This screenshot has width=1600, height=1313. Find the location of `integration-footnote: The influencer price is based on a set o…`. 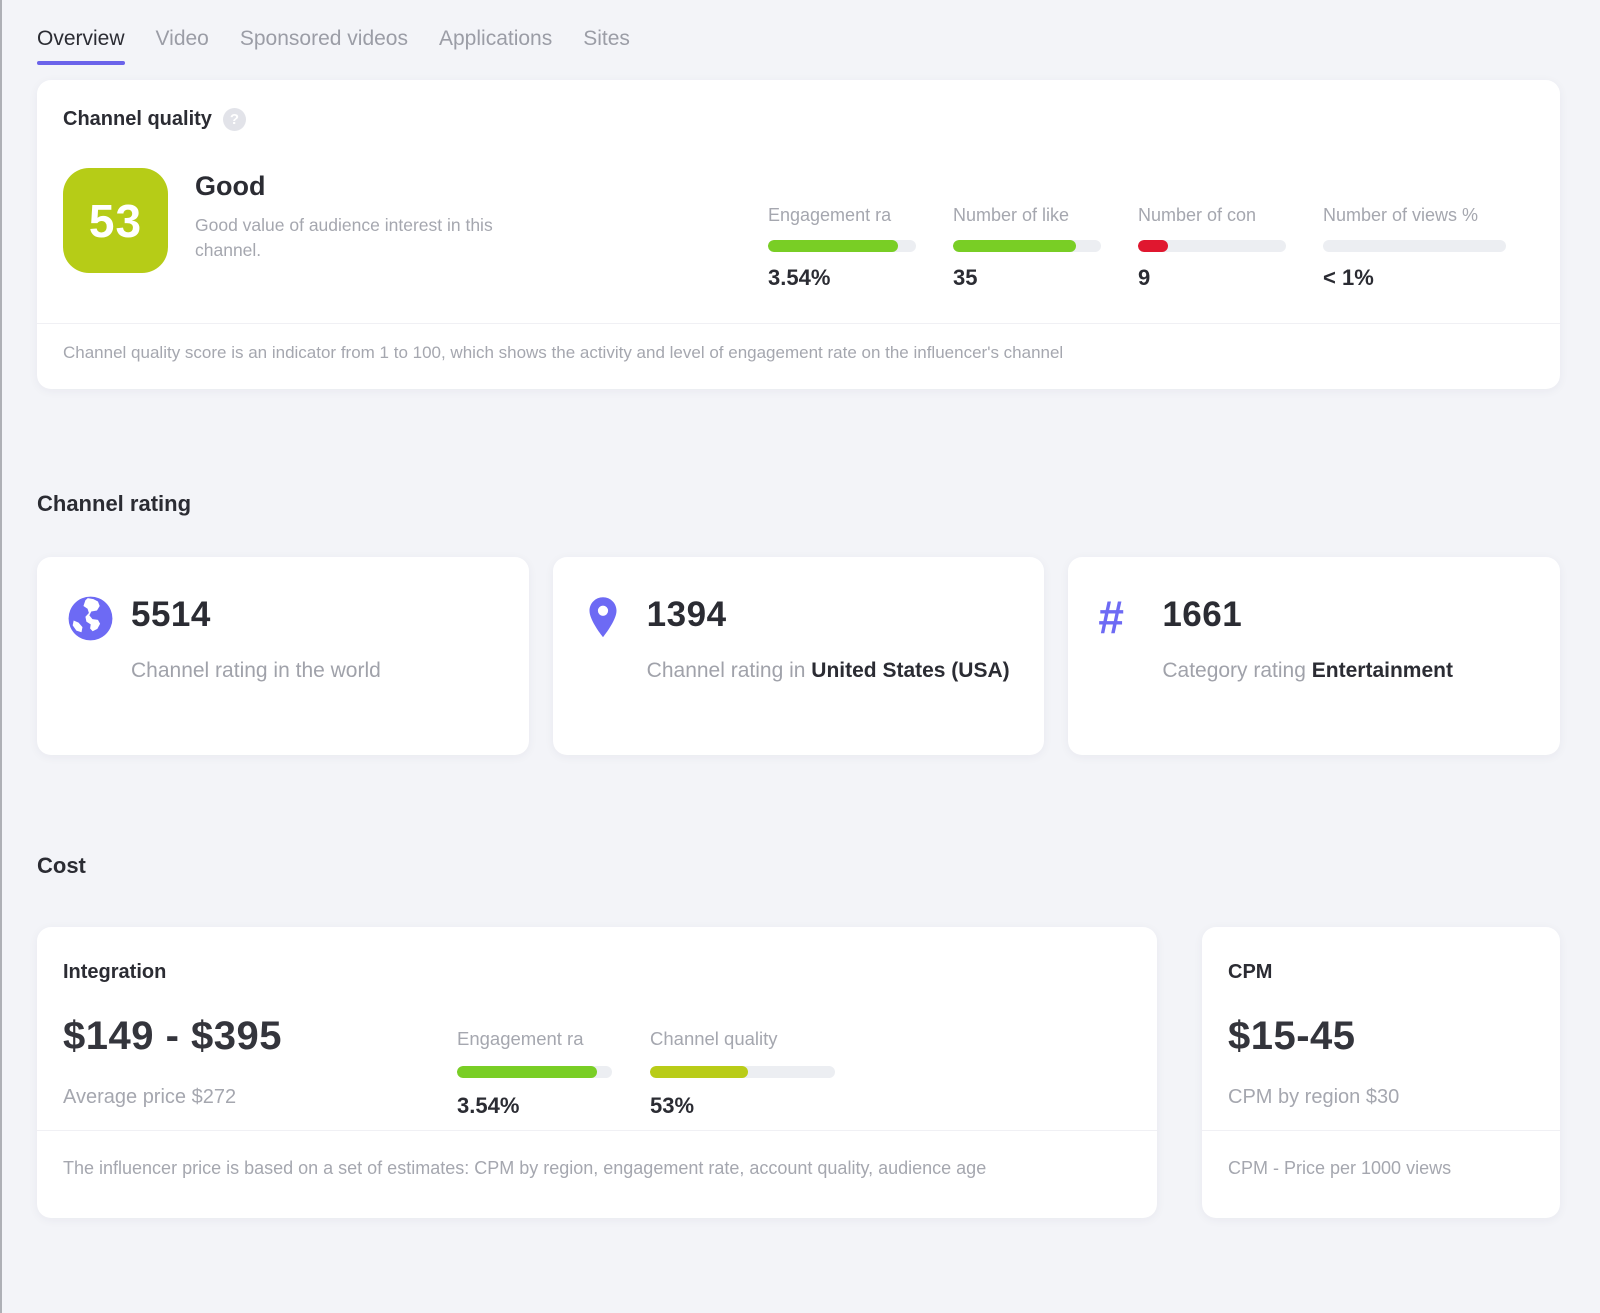

integration-footnote: The influencer price is based on a set o… is located at coordinates (597, 1174).